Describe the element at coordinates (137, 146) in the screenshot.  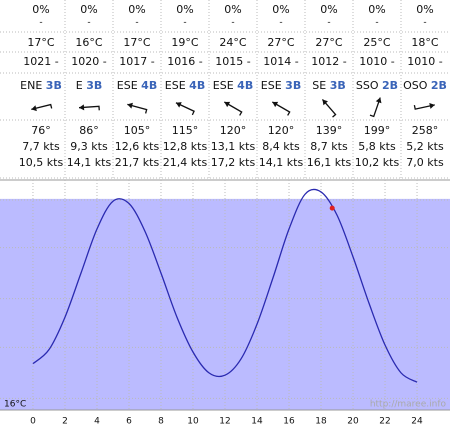
I see `speed: 12,6 kts` at that location.